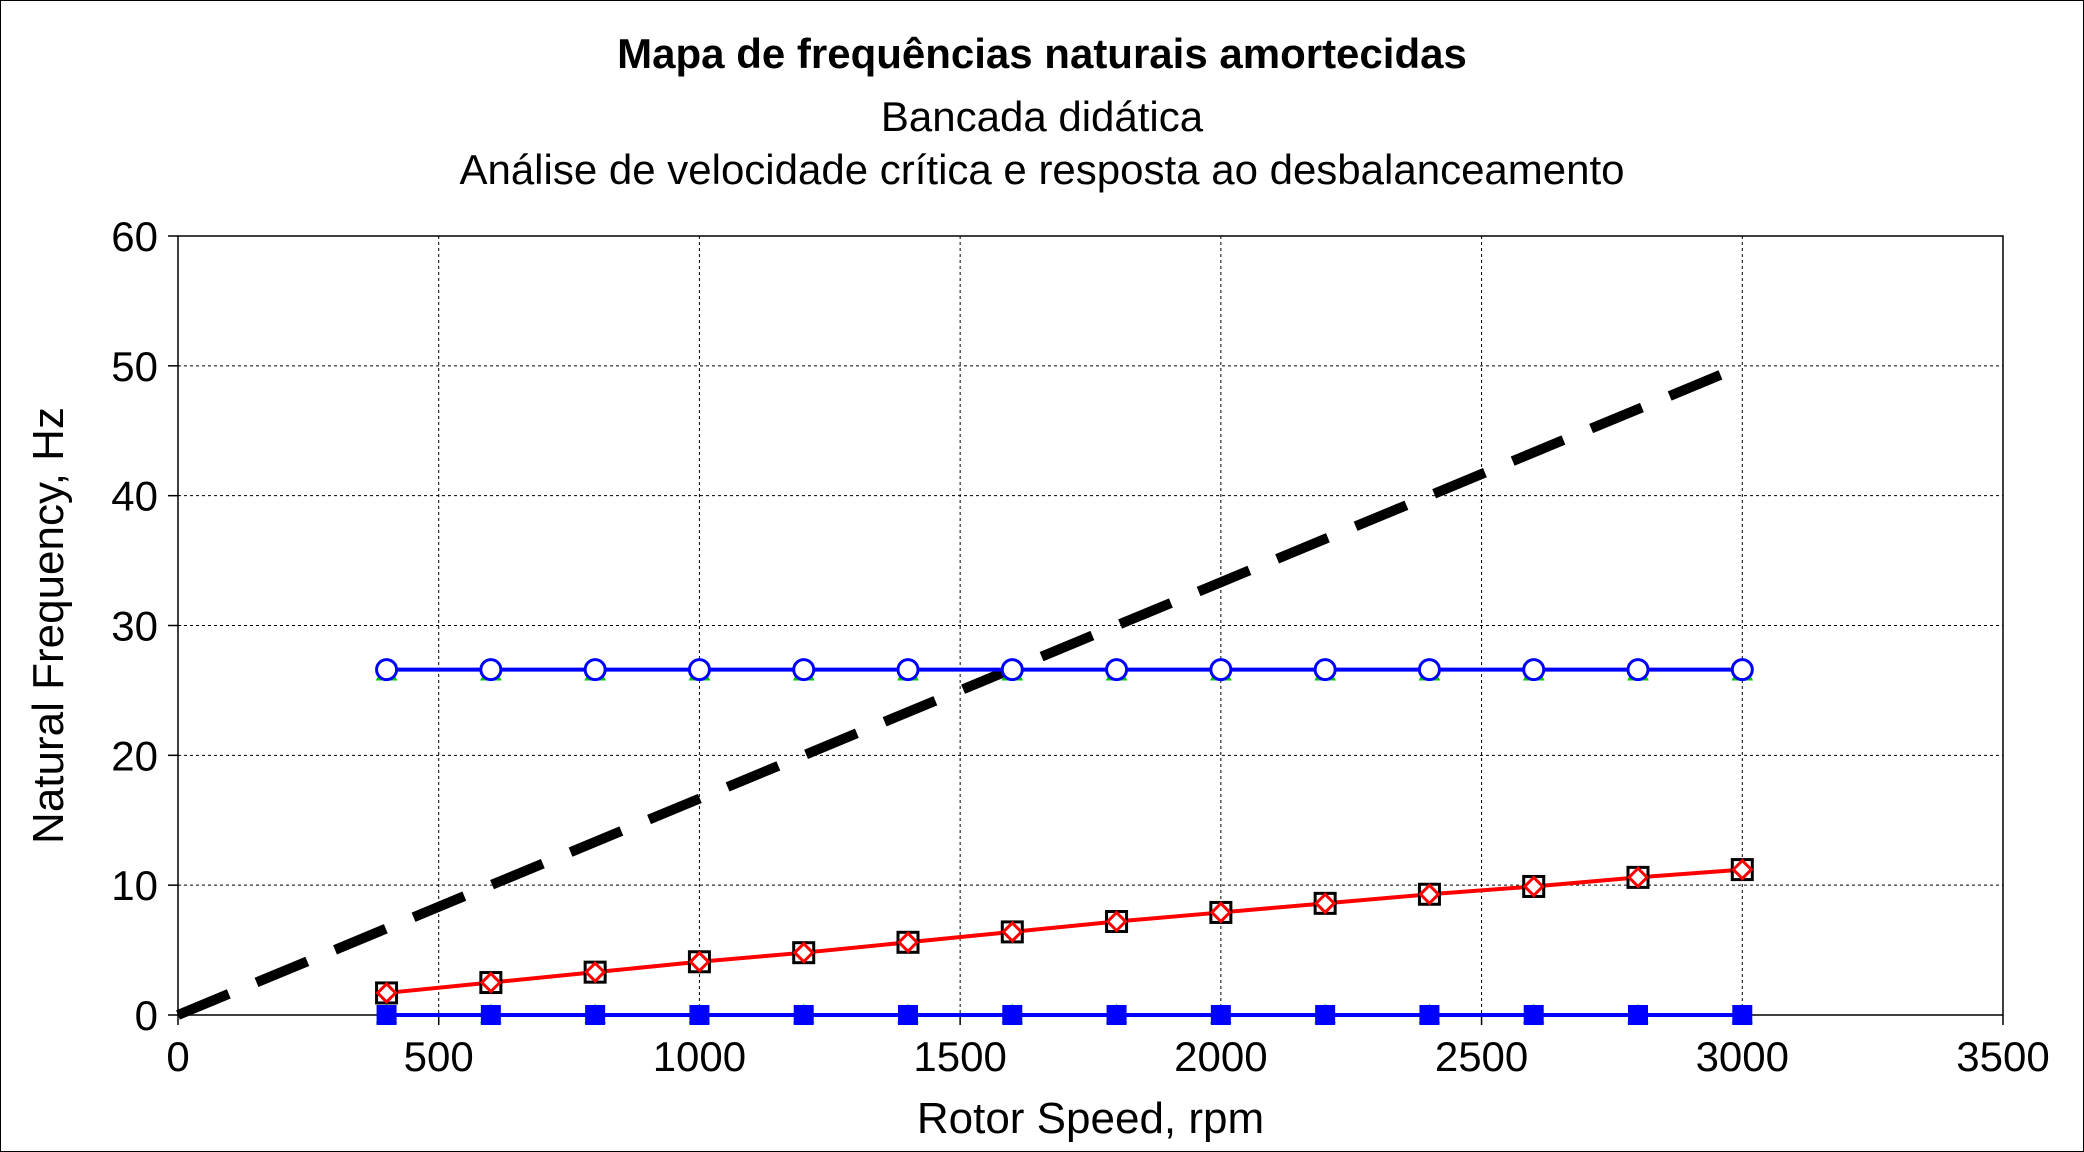 This screenshot has height=1152, width=2084. I want to click on y-tick-label: 40, so click(134, 496).